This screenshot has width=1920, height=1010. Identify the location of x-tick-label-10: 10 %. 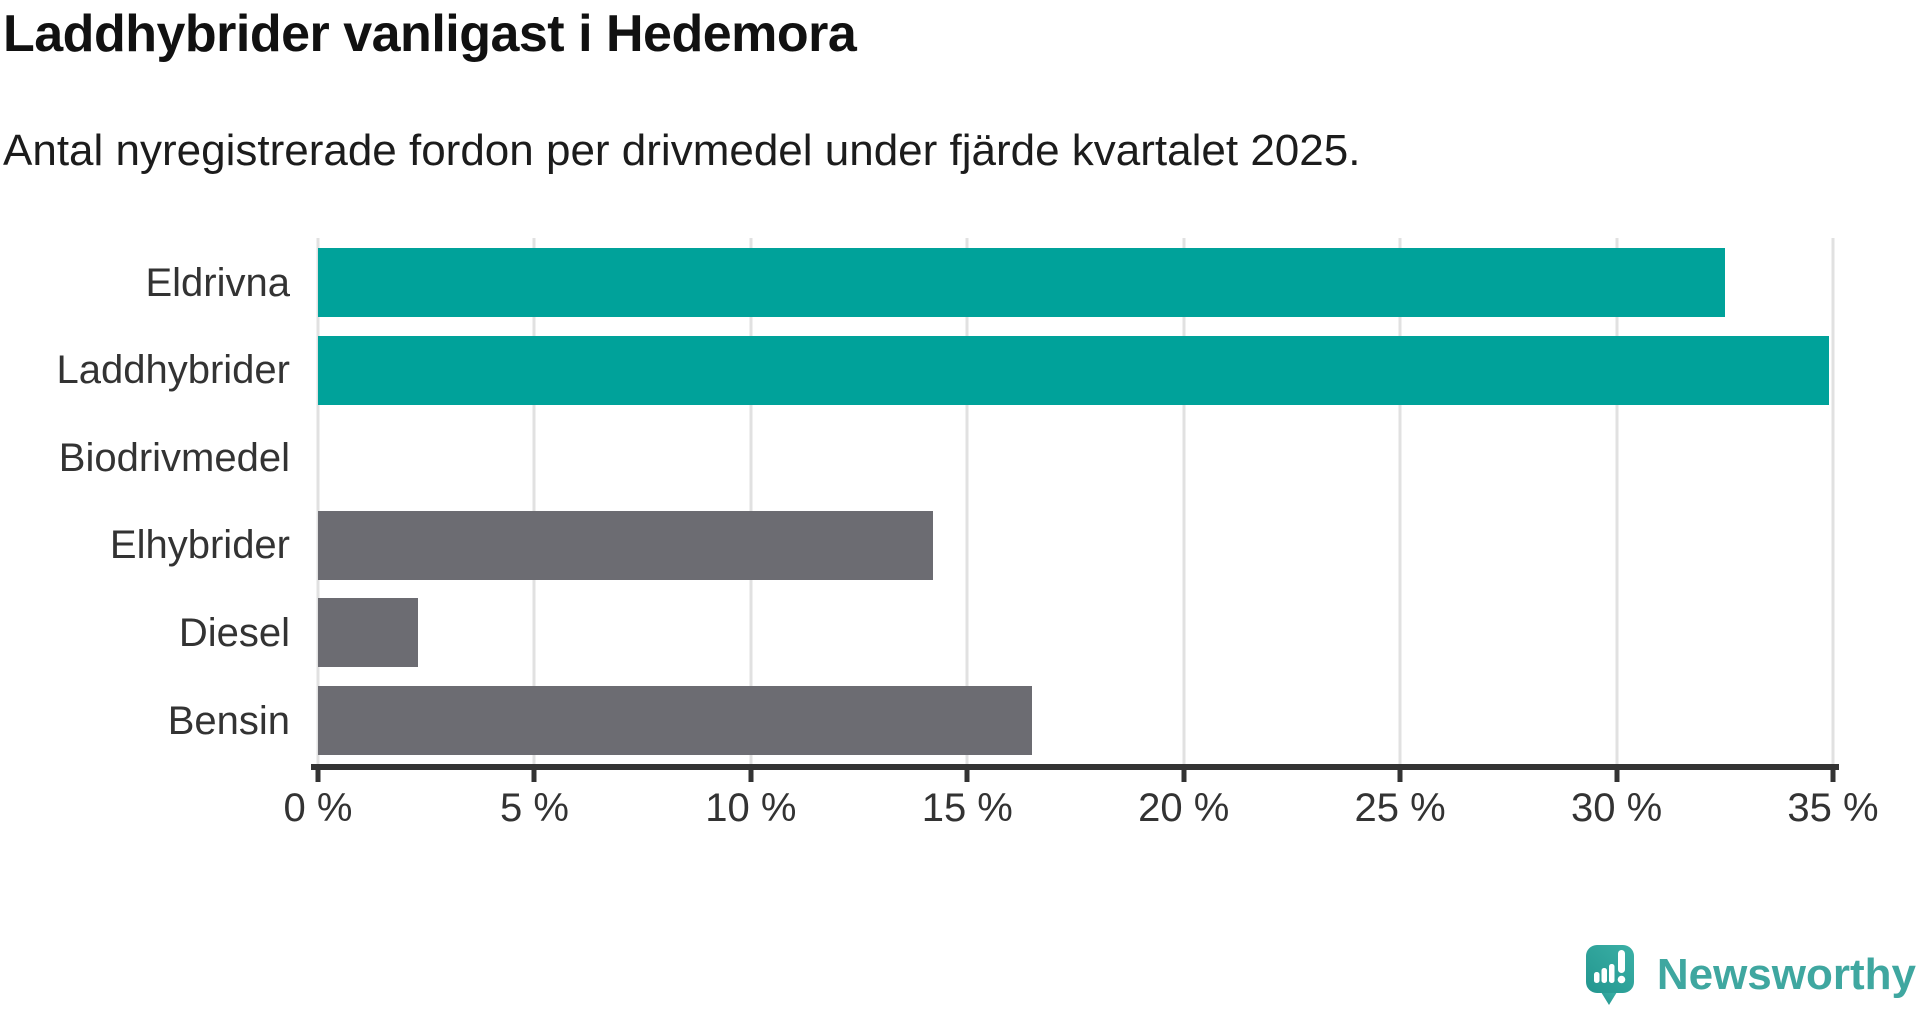
(751, 808).